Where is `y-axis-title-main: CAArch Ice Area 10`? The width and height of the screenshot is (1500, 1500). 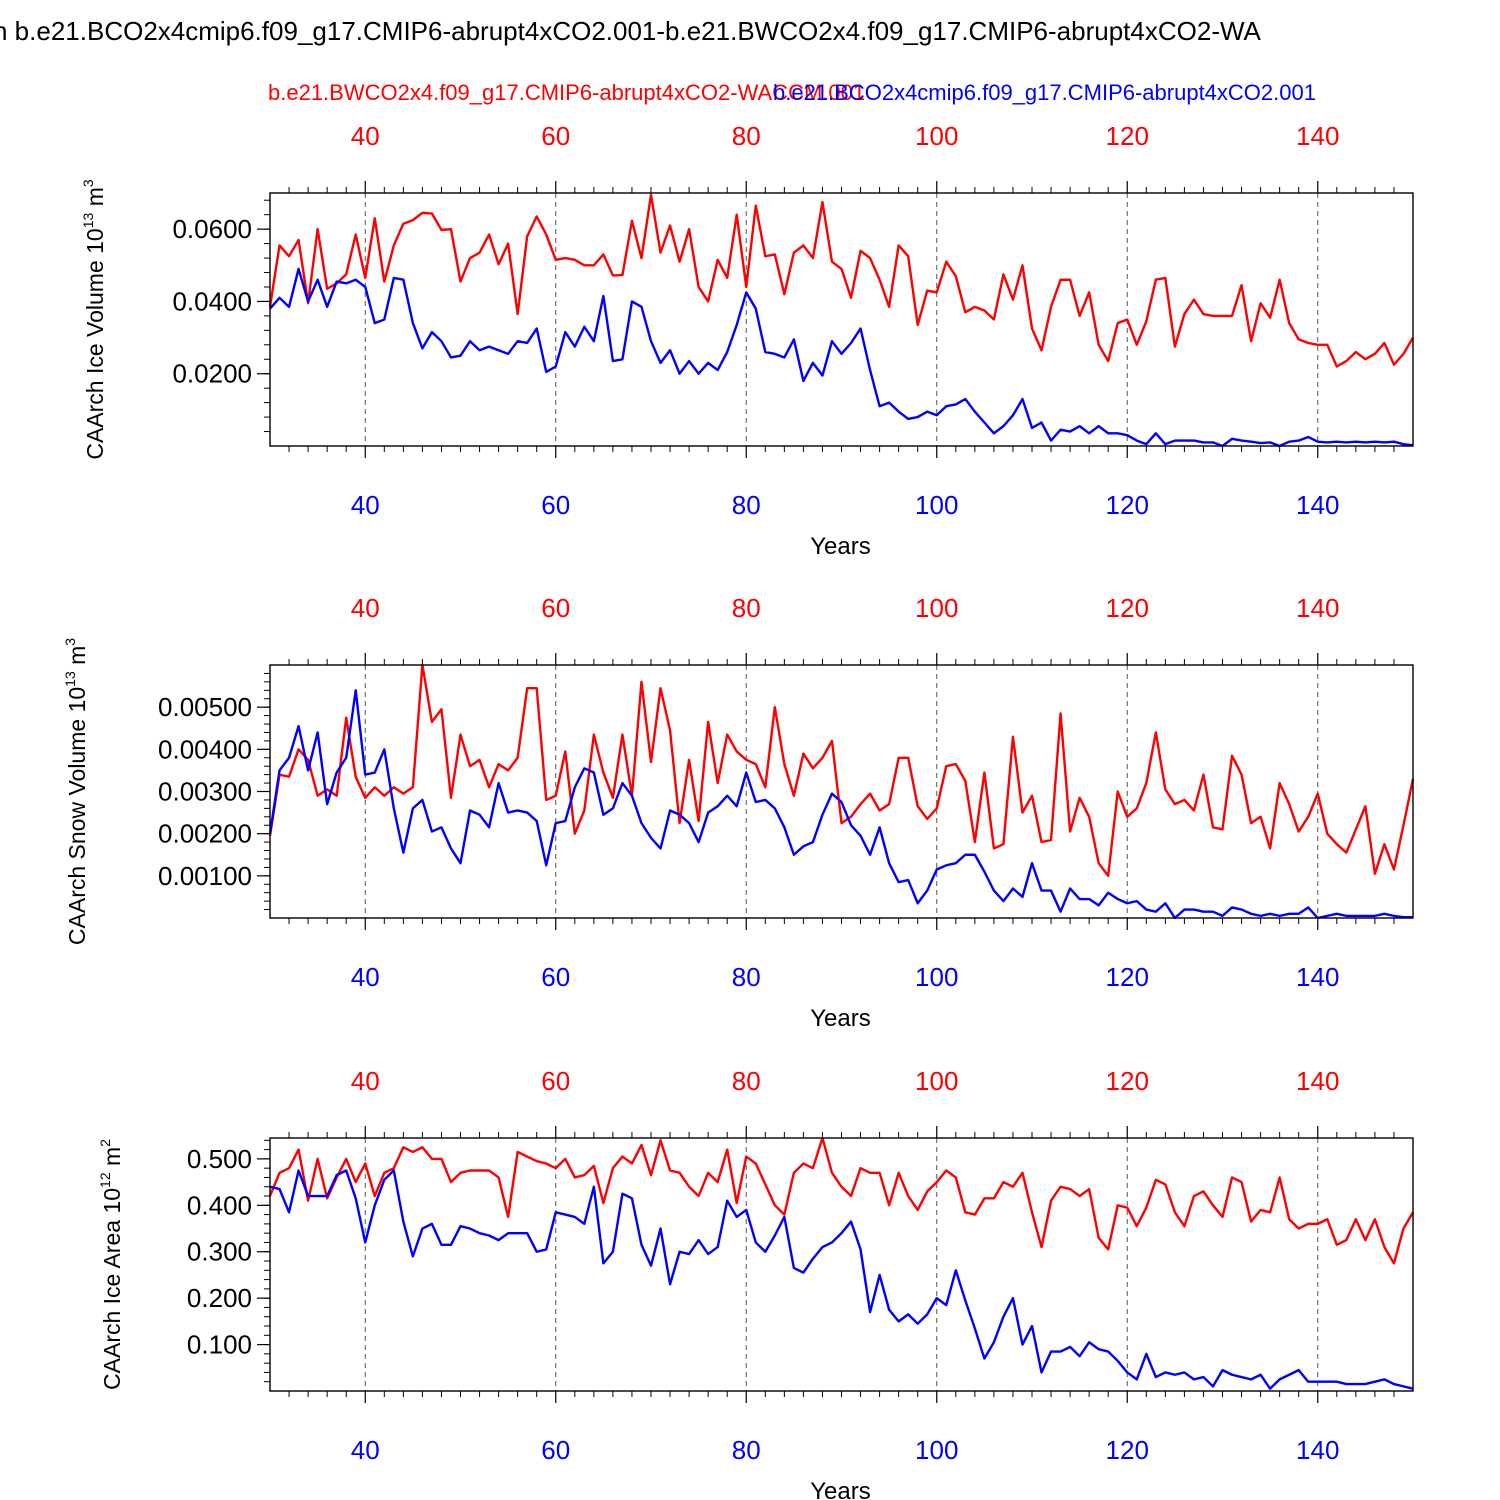 y-axis-title-main: CAArch Ice Area 10 is located at coordinates (112, 1289).